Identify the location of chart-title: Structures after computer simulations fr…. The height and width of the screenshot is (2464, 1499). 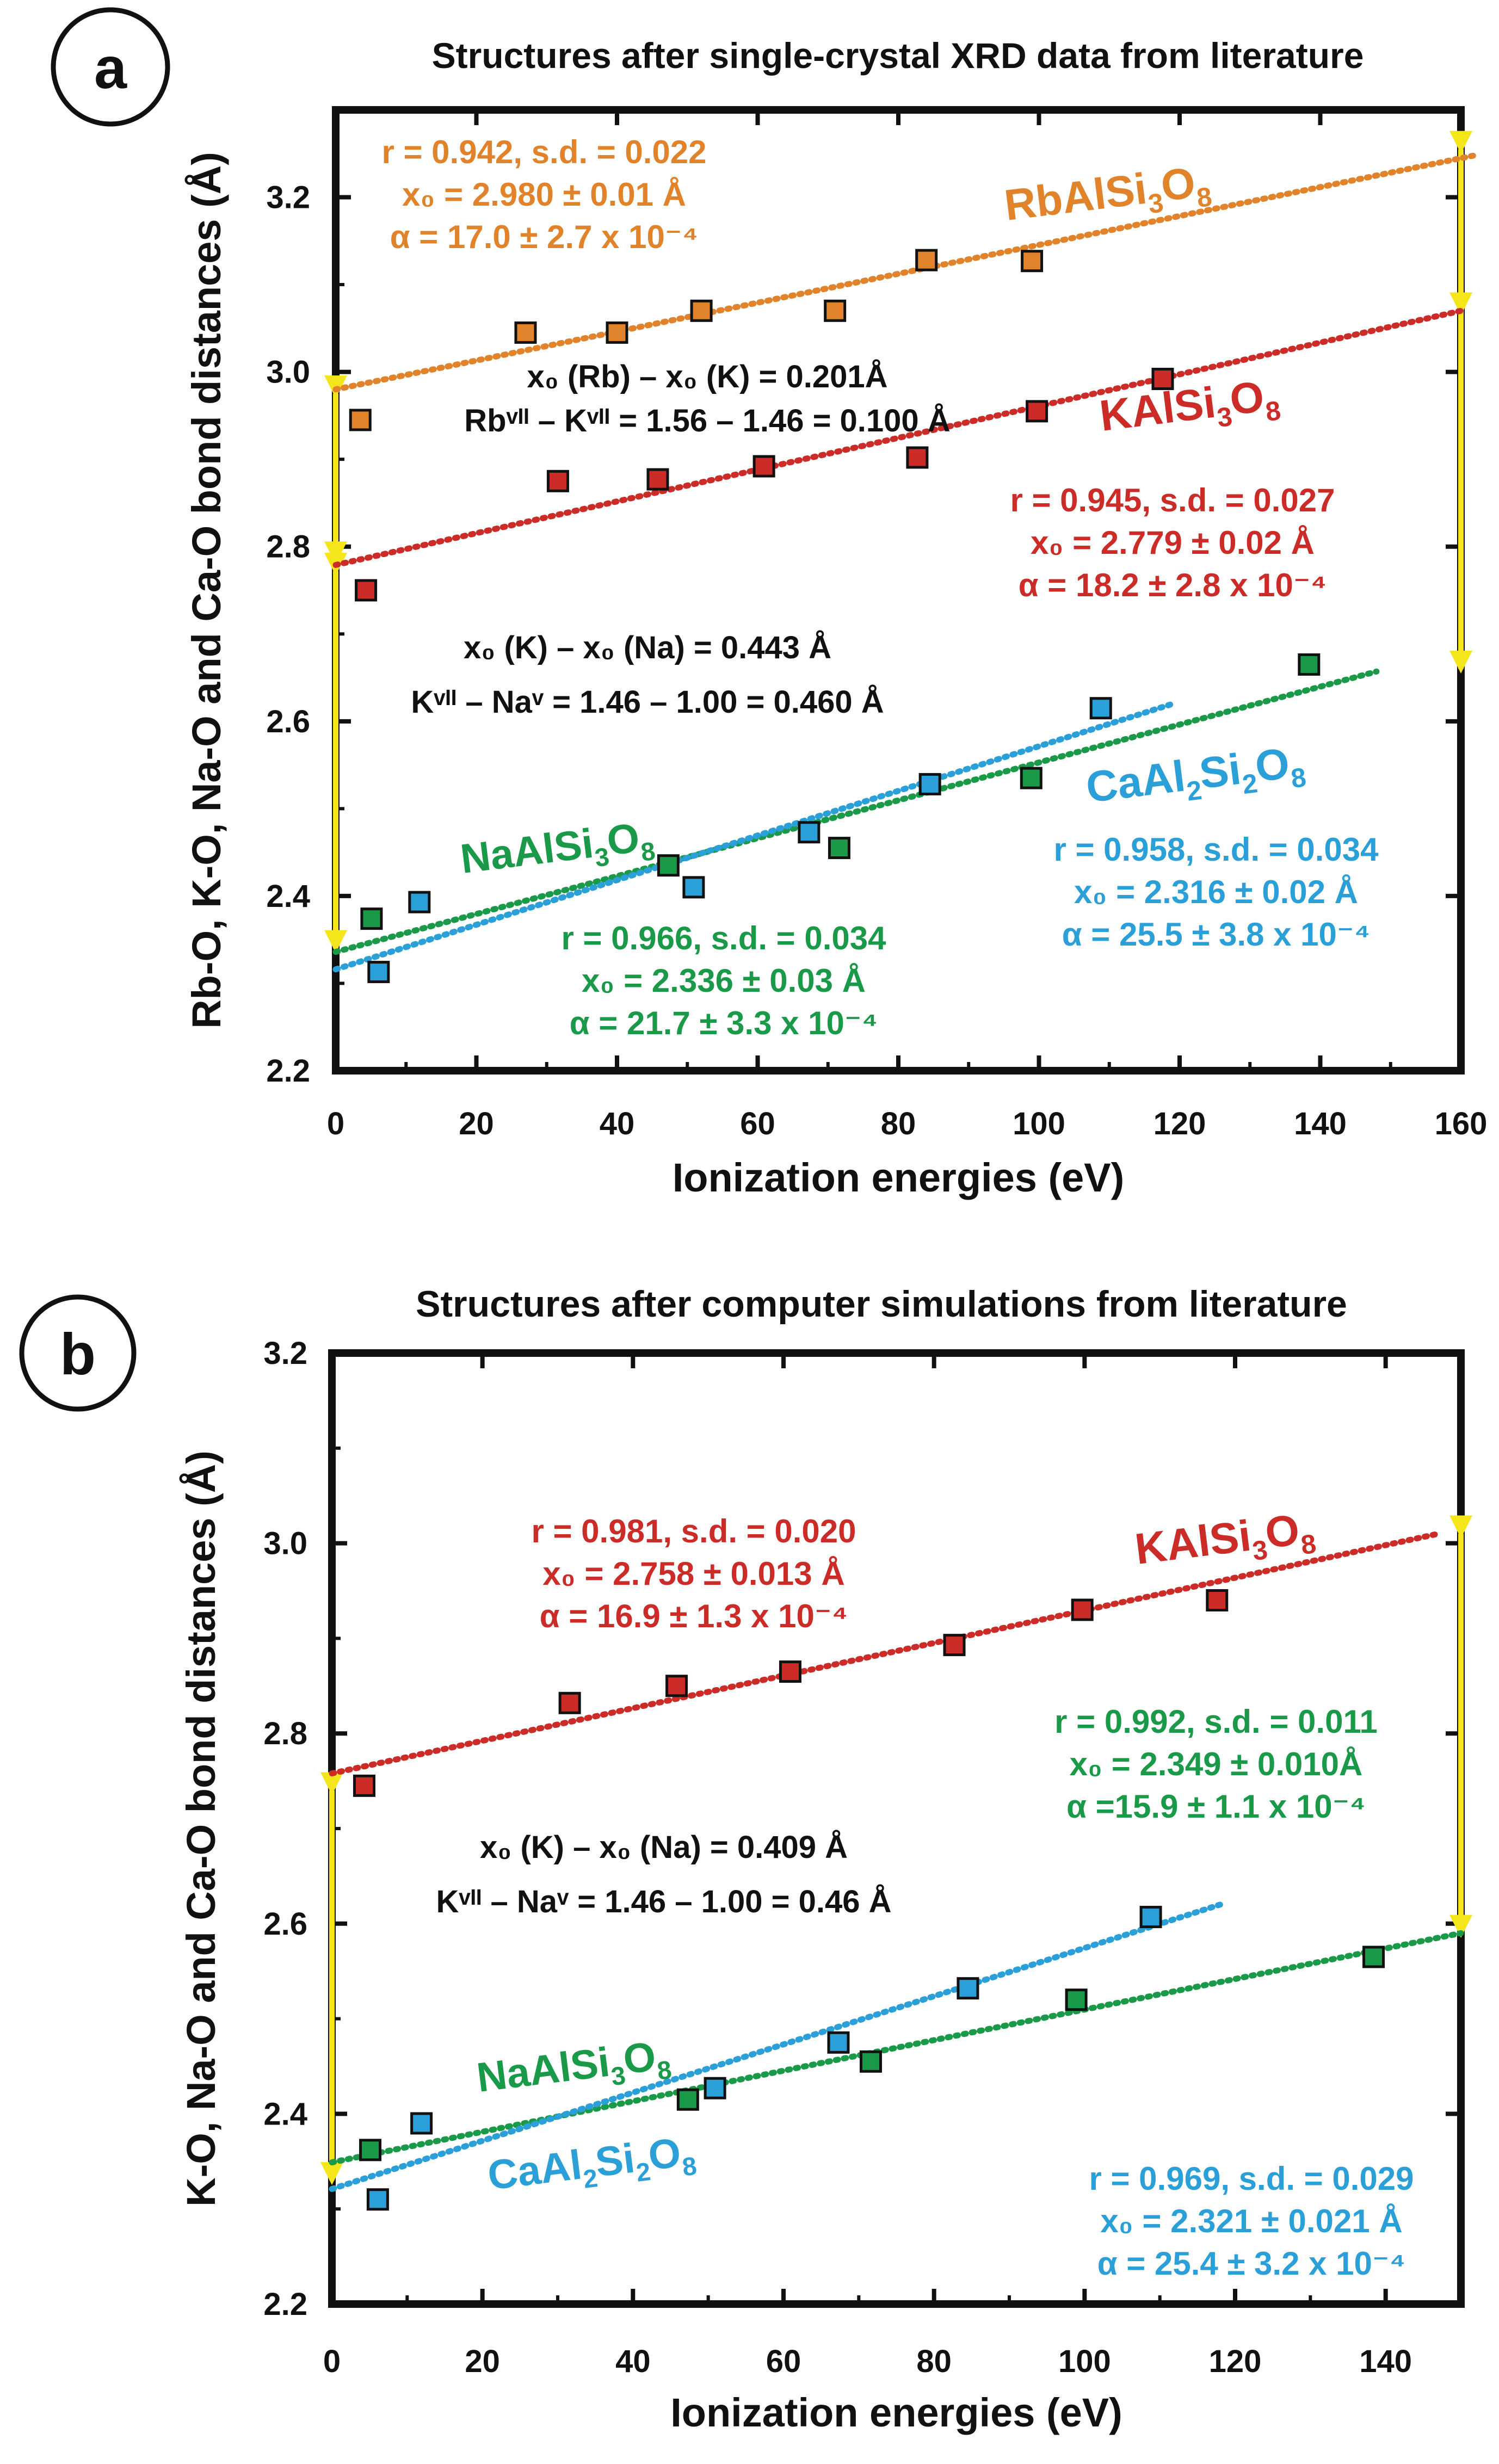
(881, 1304).